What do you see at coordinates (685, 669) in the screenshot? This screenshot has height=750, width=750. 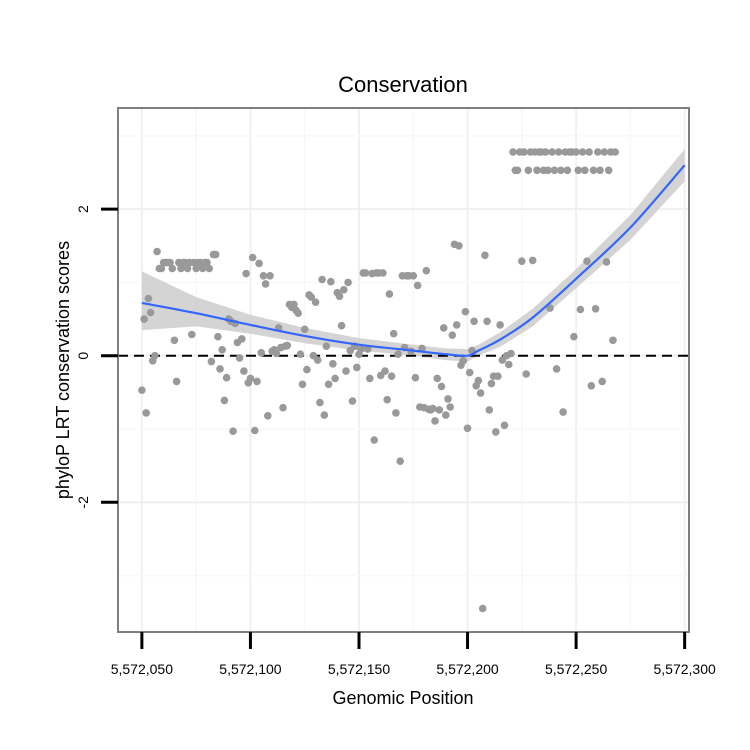 I see `x-tick-label: 5,572,300` at bounding box center [685, 669].